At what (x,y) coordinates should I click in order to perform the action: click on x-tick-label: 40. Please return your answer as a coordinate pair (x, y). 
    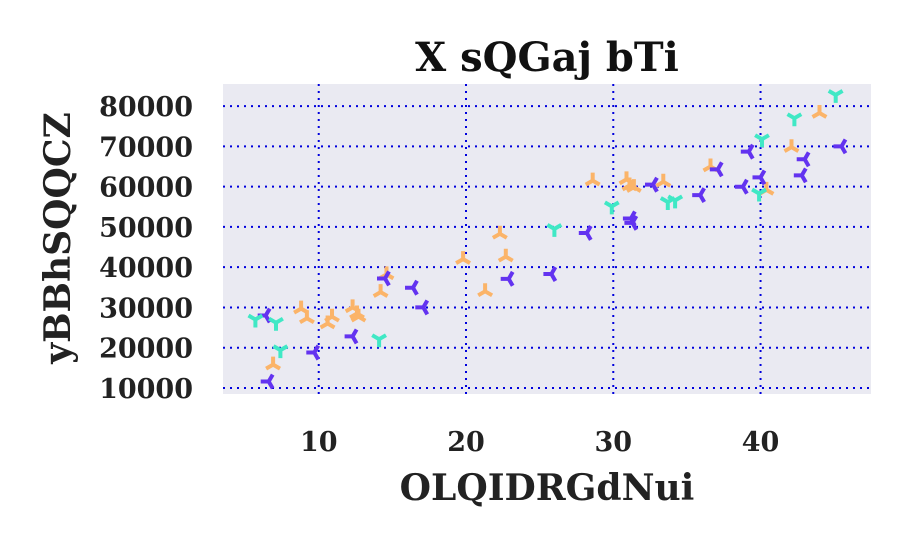
    Looking at the image, I should click on (761, 442).